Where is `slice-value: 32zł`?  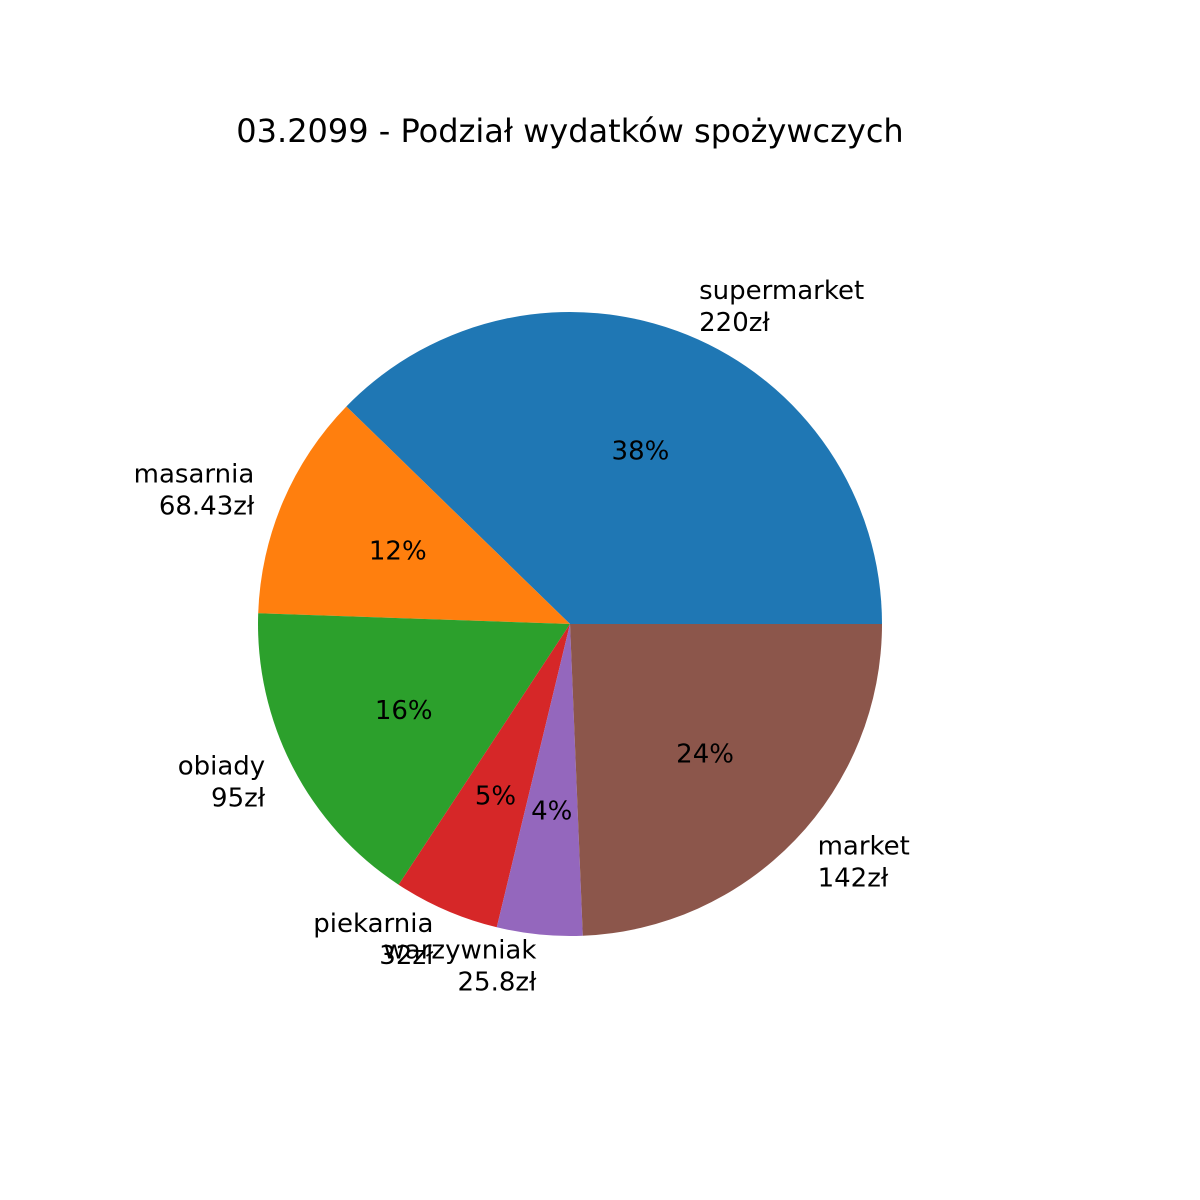 slice-value: 32zł is located at coordinates (406, 956).